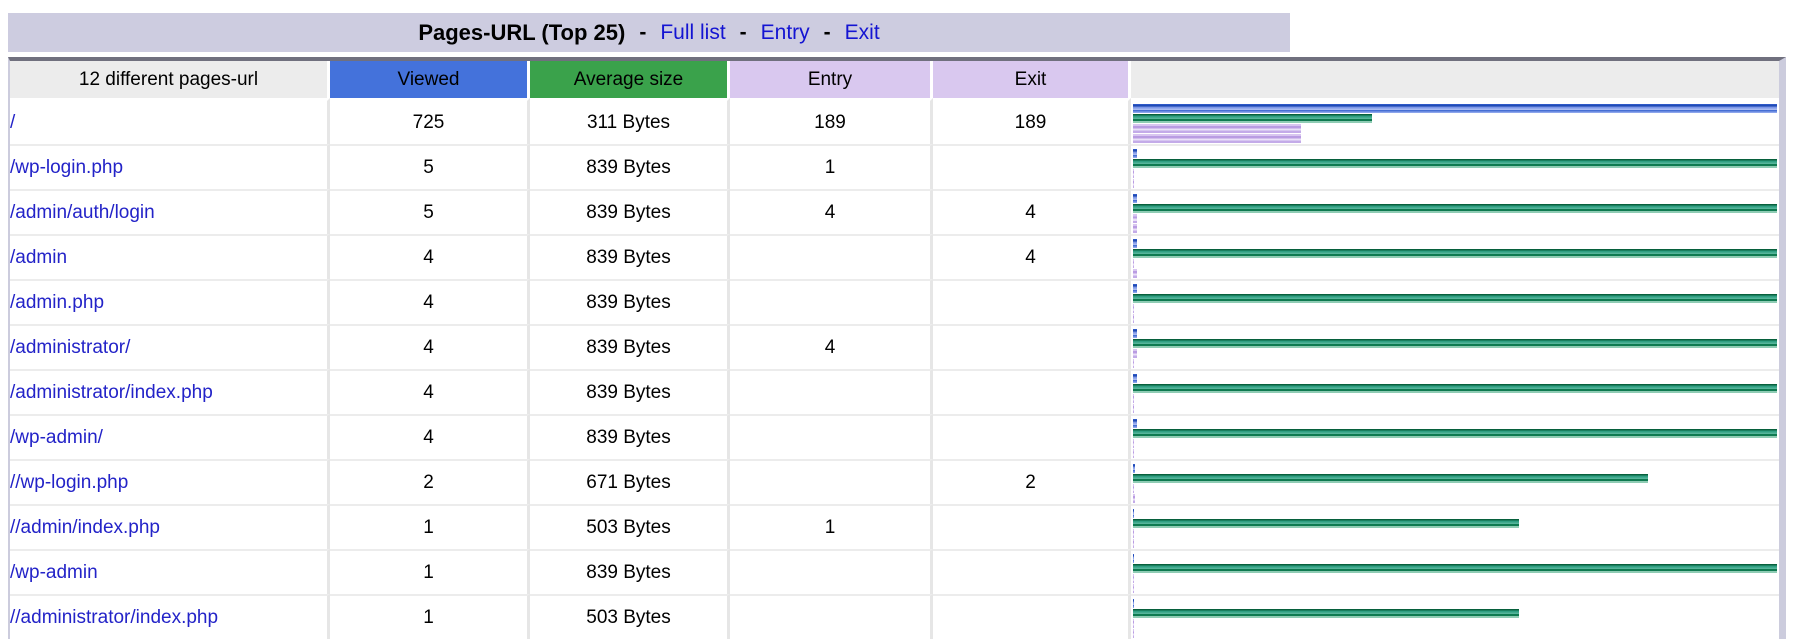  I want to click on viewed-cell: 2, so click(430, 481).